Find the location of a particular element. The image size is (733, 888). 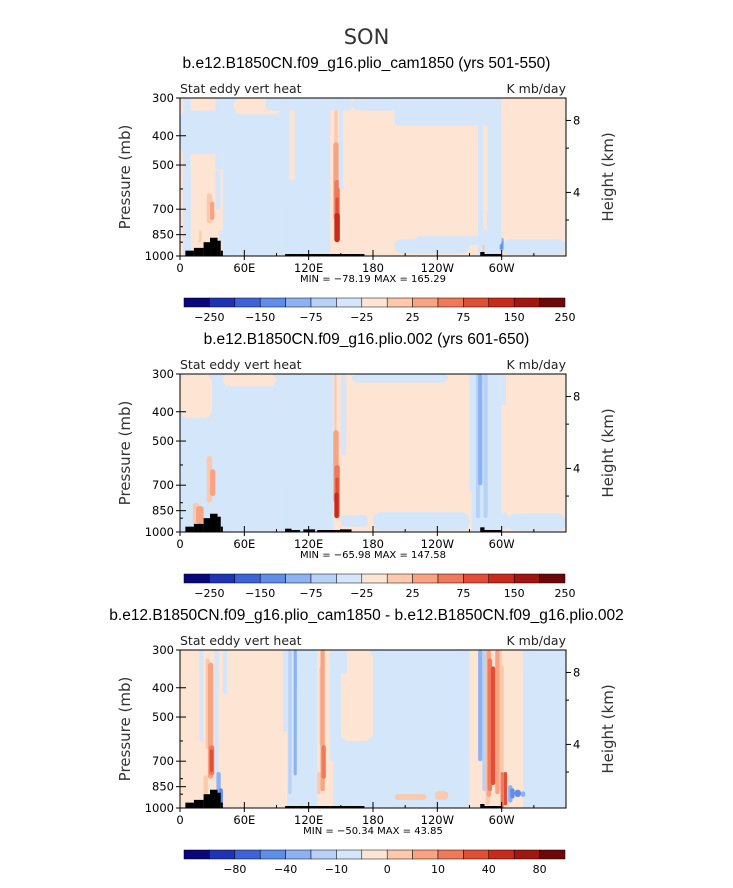

colorbar-label: −75 is located at coordinates (310, 593).